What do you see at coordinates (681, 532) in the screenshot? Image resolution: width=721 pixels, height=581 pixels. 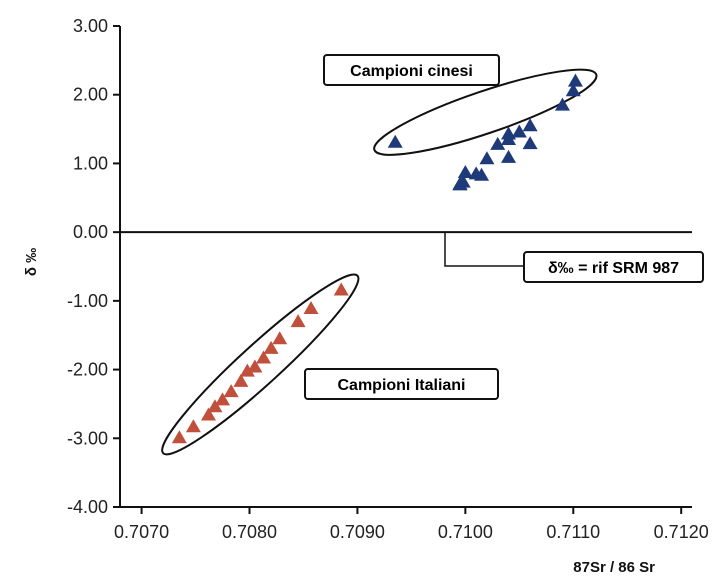 I see `x-tick-label: 0.7120` at bounding box center [681, 532].